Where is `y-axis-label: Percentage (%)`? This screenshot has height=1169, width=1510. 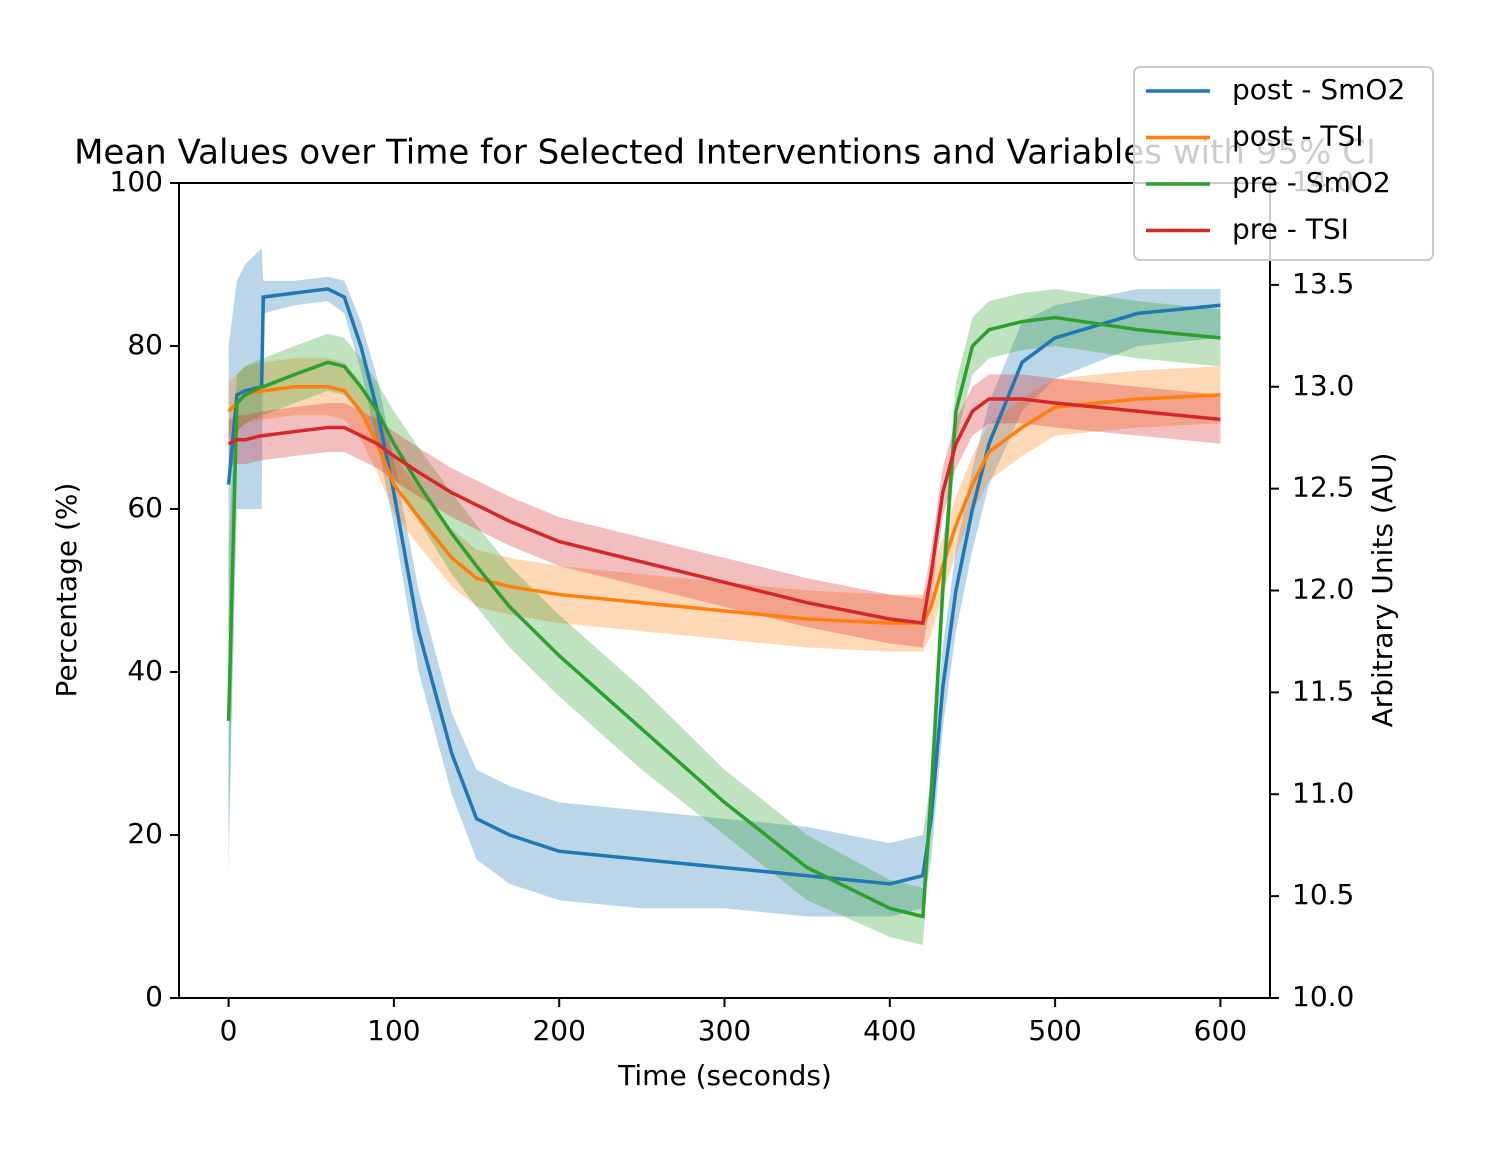
y-axis-label: Percentage (%) is located at coordinates (66, 590).